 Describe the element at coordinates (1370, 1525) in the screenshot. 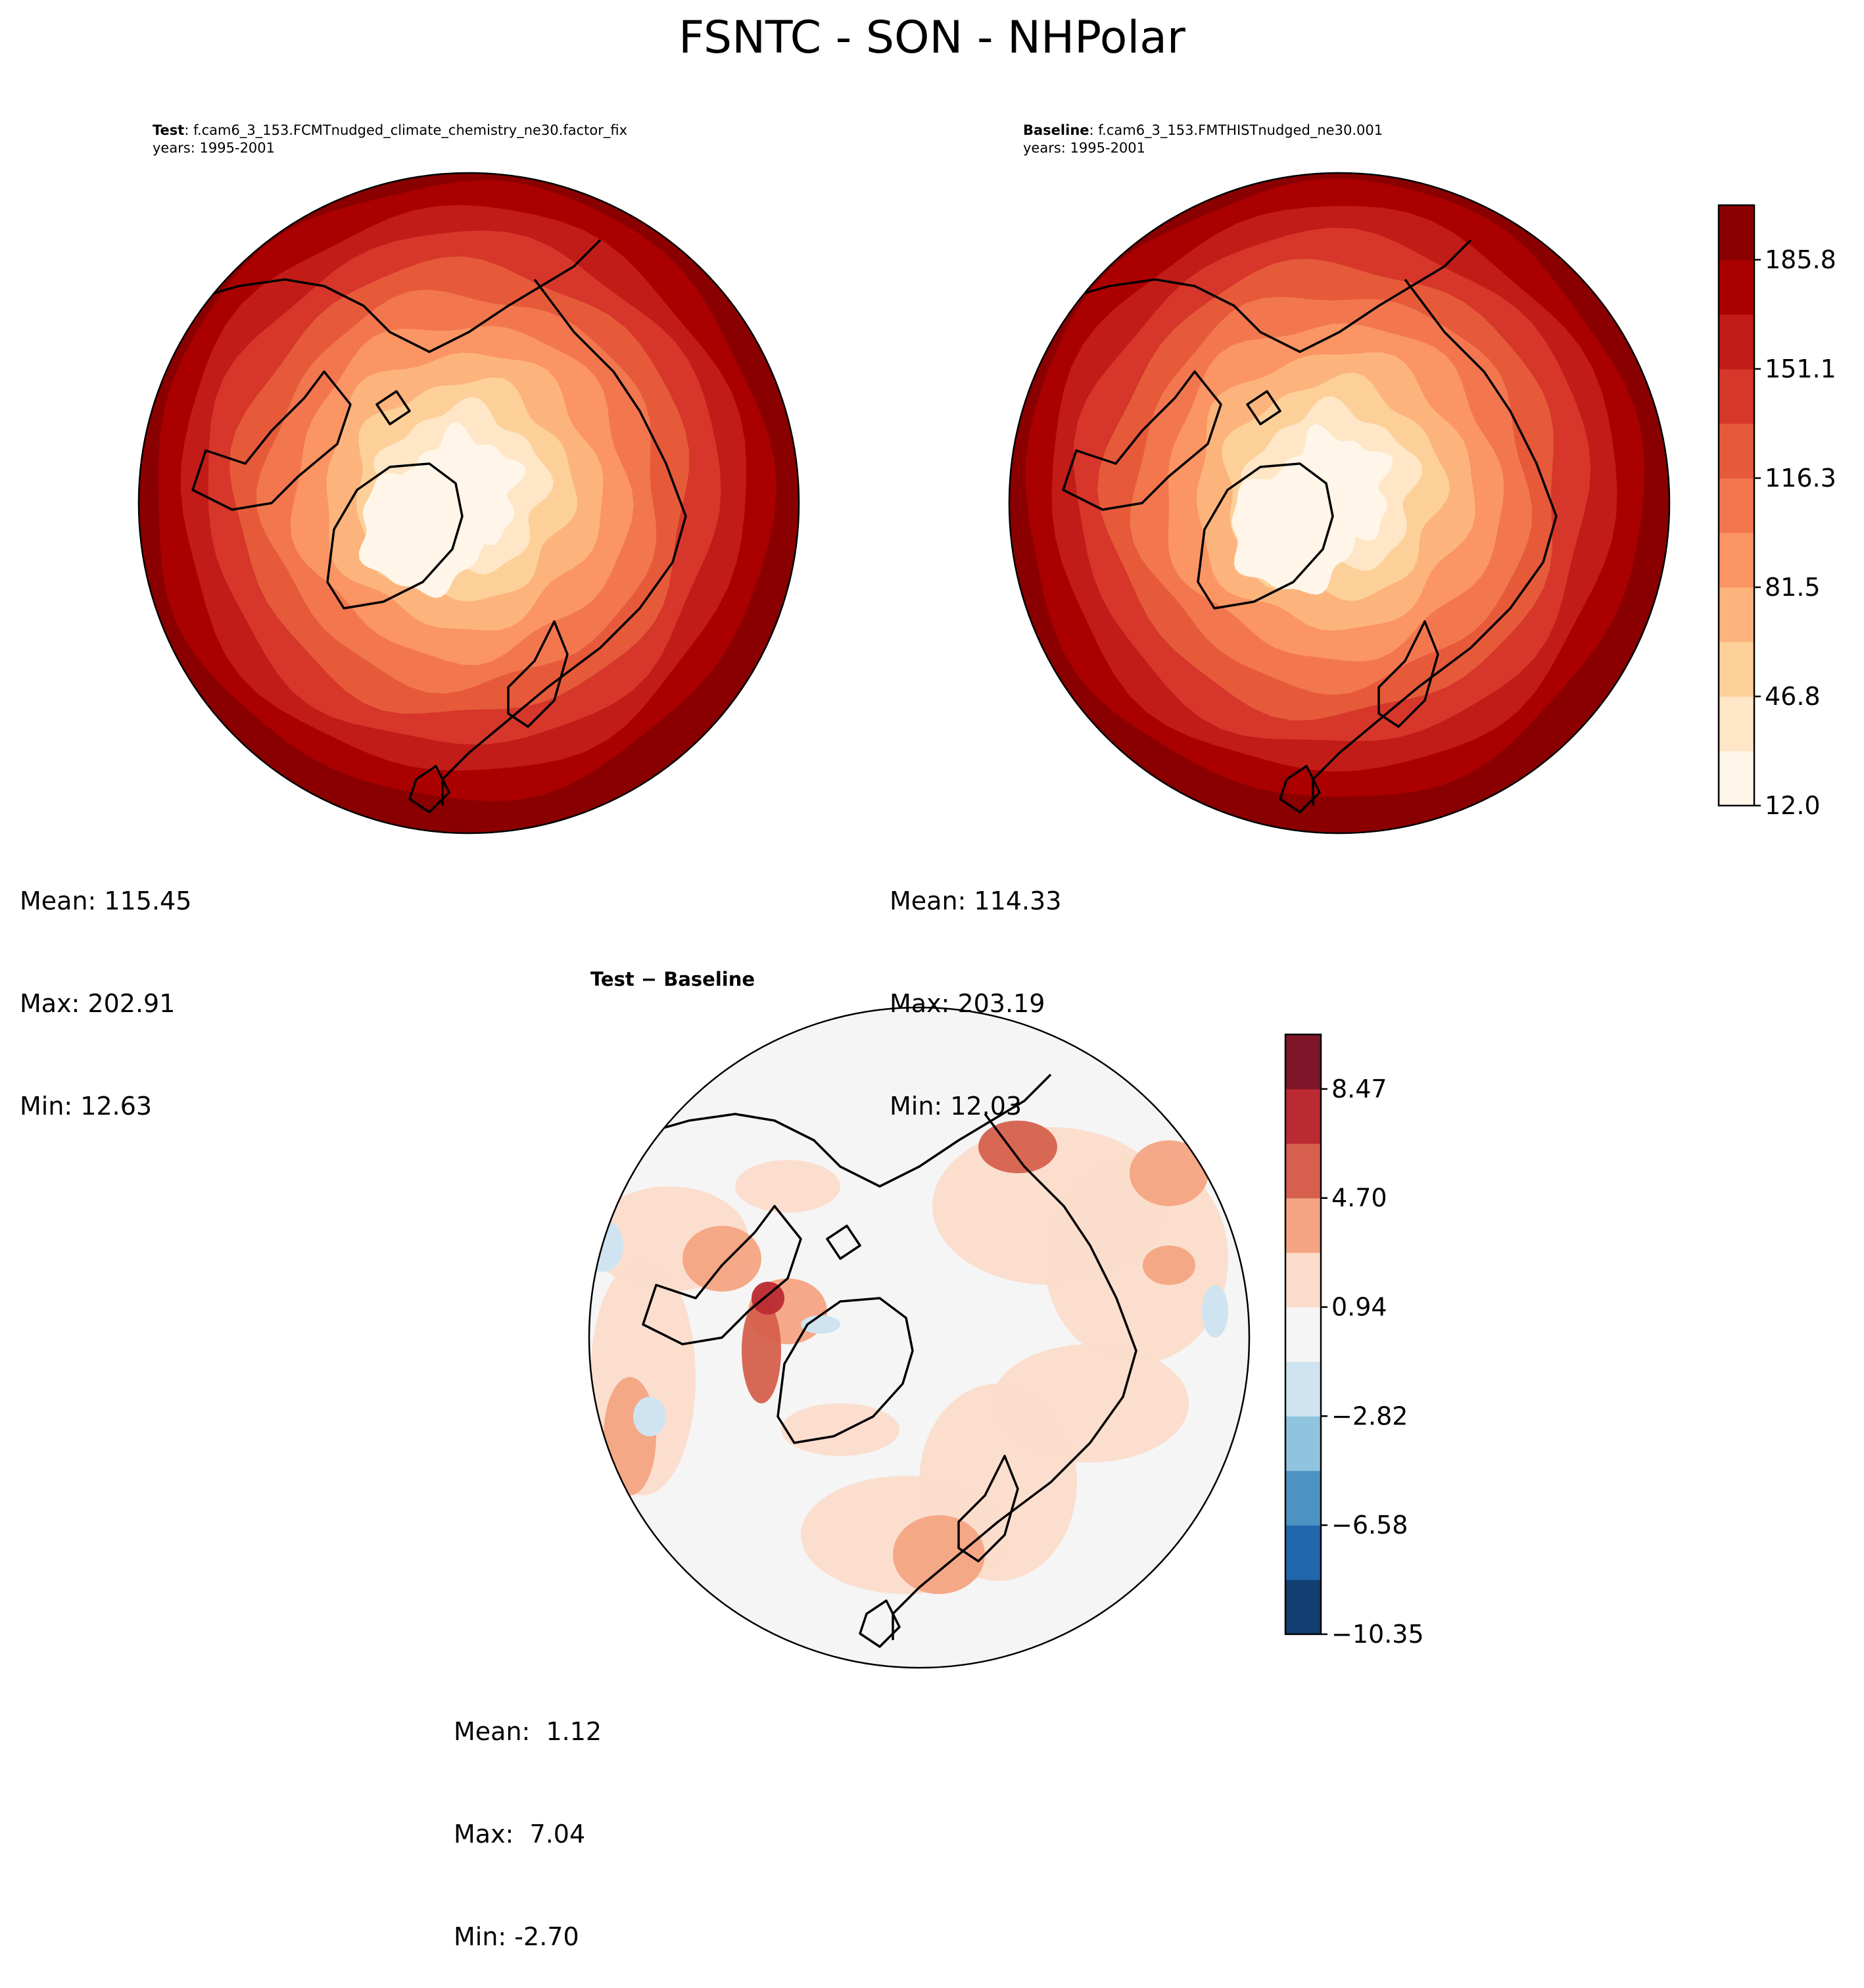

I see `colorbar-tick-label: −6.58` at that location.